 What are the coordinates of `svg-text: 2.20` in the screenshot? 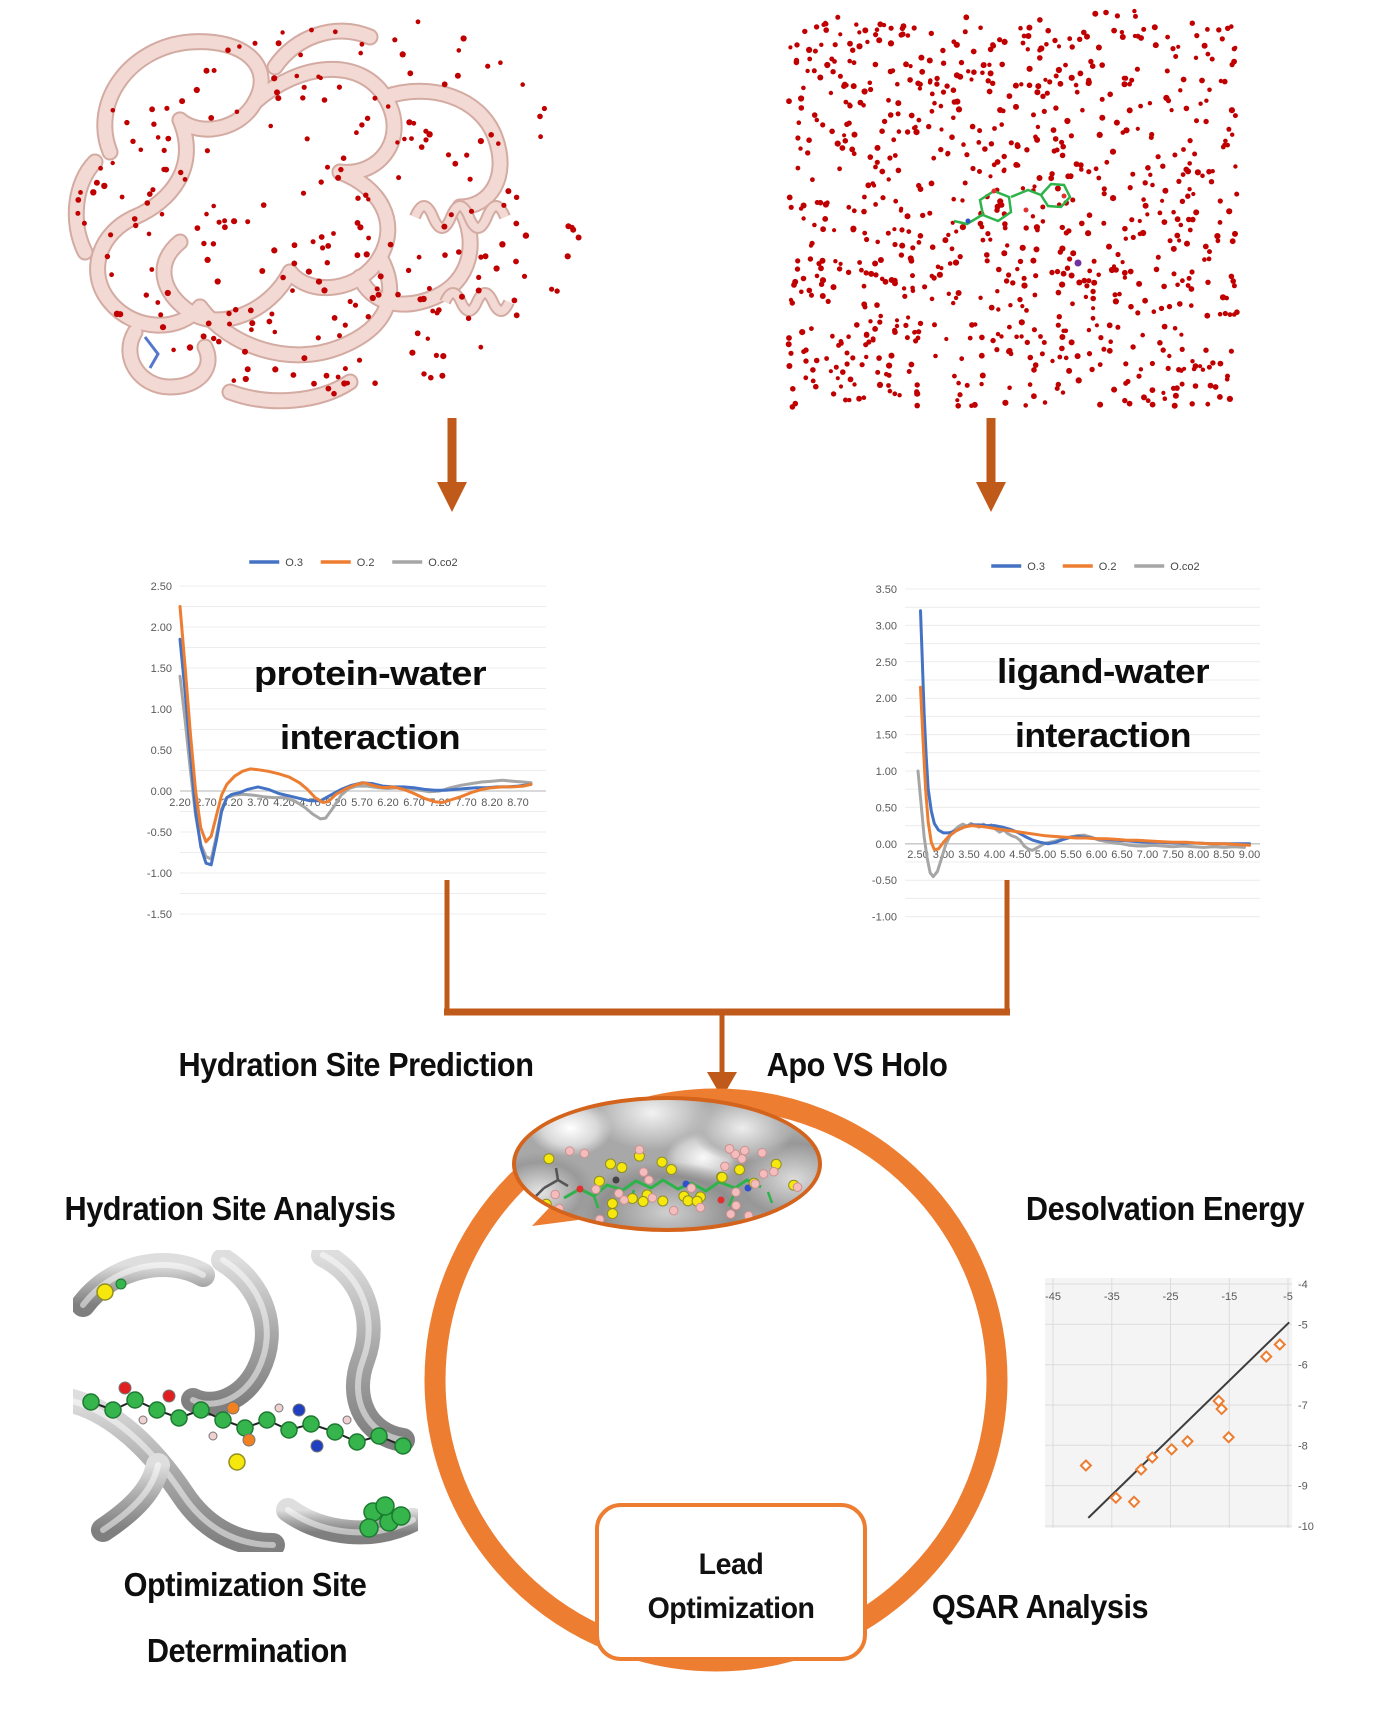 It's located at (179, 803).